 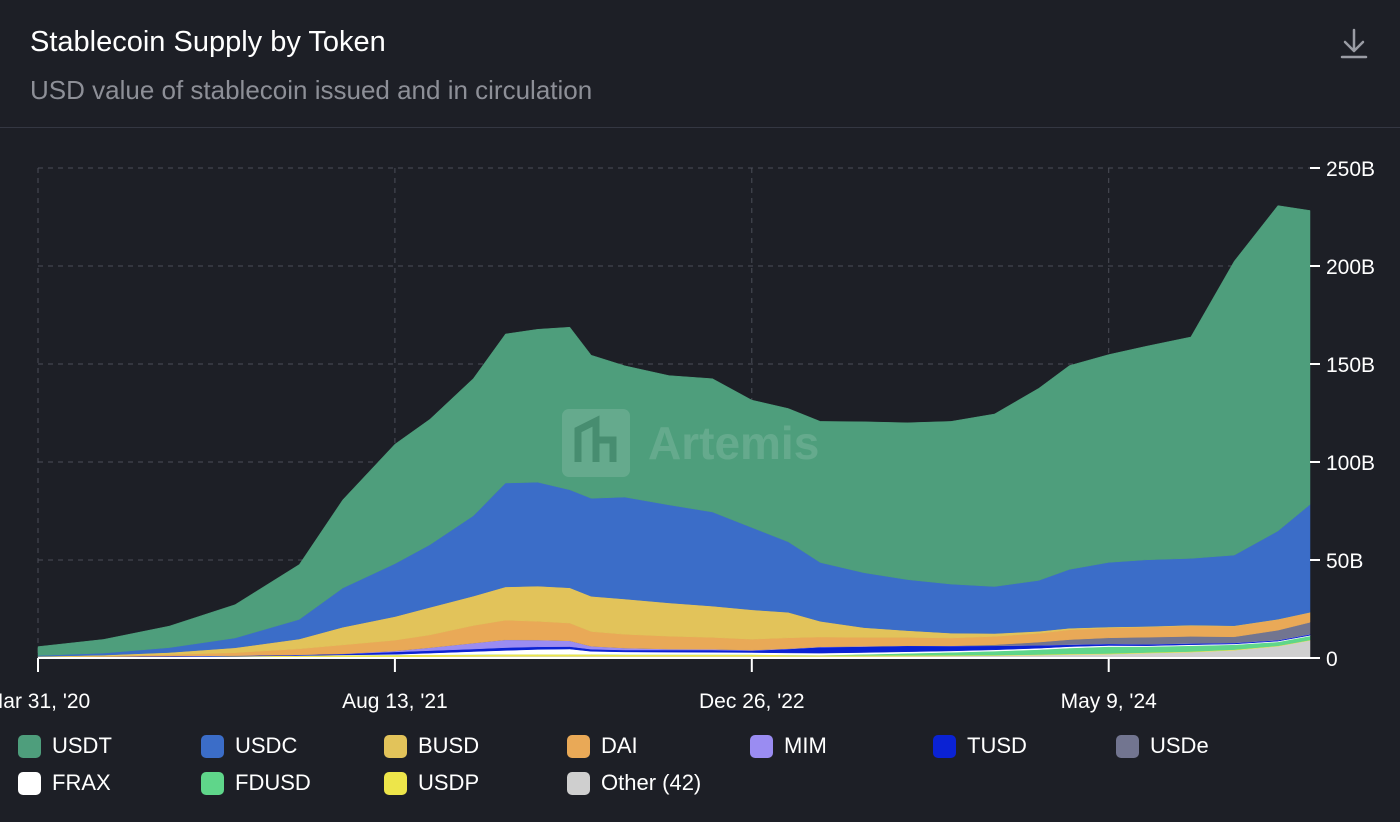 I want to click on legend-item-usde: USDe, so click(x=1162, y=746).